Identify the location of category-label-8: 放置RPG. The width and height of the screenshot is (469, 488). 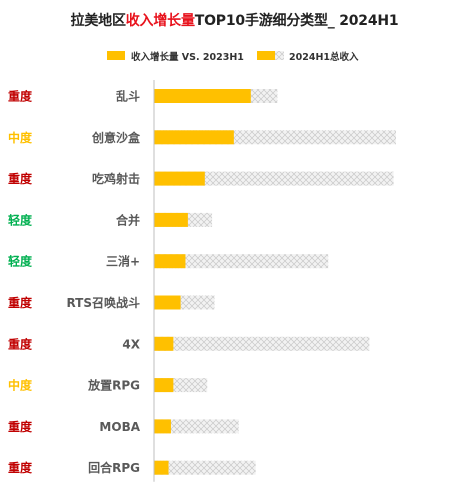
(113, 385).